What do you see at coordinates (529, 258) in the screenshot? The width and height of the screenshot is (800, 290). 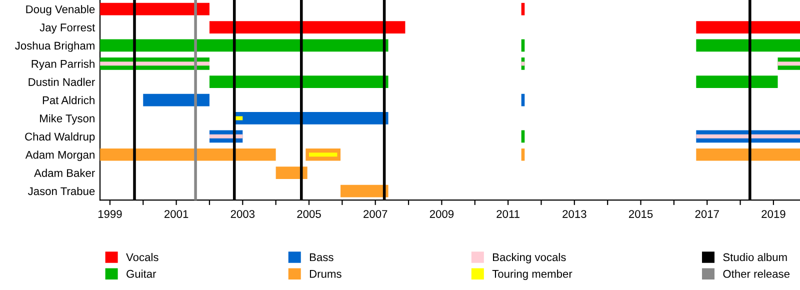 I see `legend-label: Backing vocals` at bounding box center [529, 258].